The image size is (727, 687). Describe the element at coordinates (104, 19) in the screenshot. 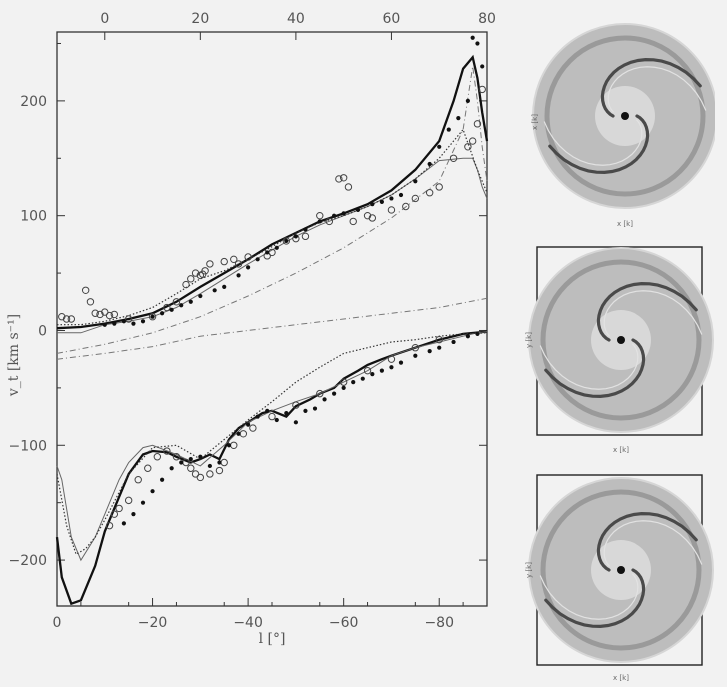

I see `x-top-tick-label: 0` at that location.